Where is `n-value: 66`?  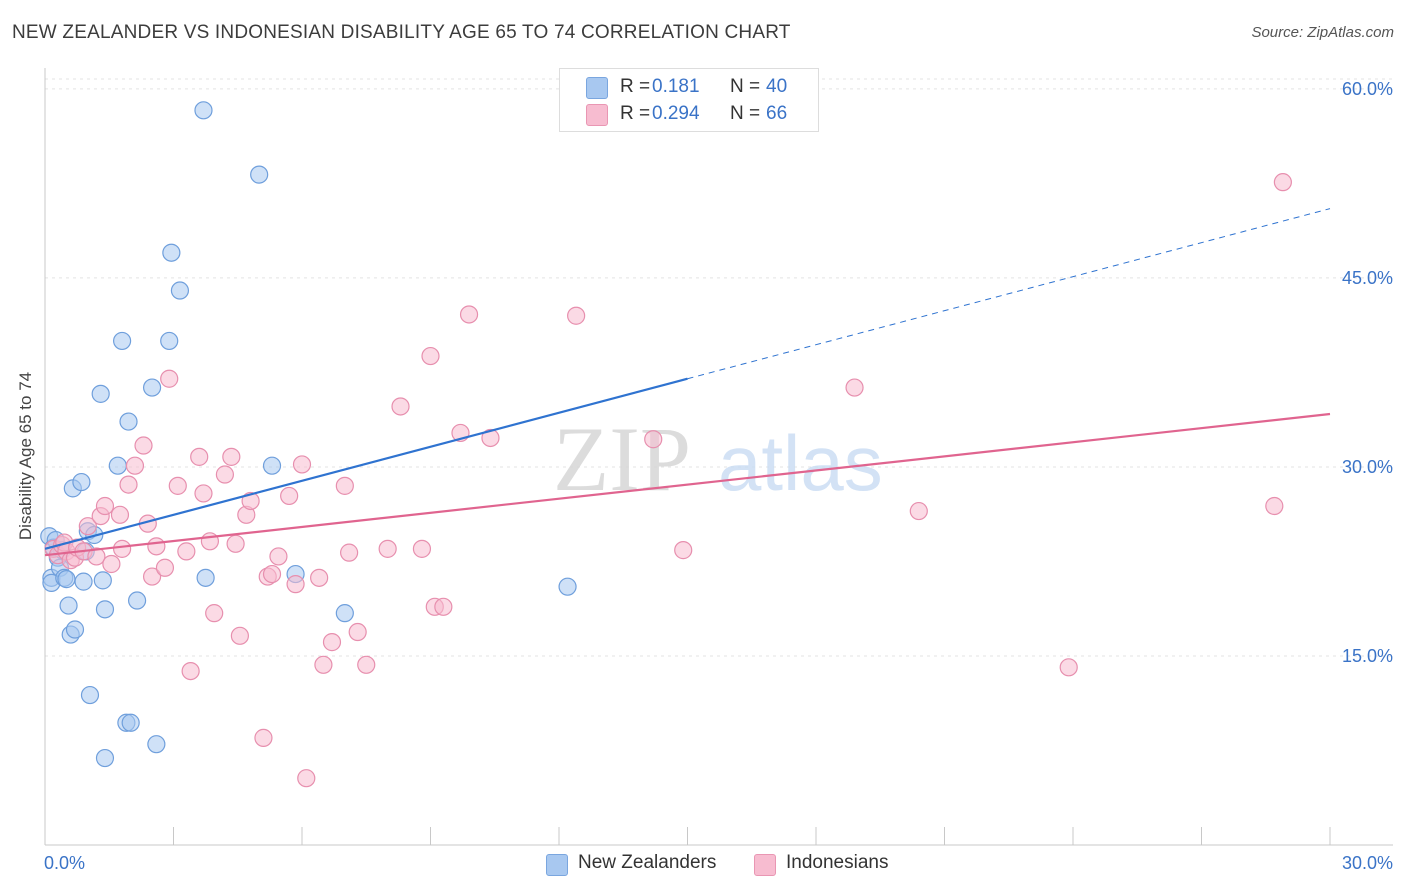
n-value: 66 is located at coordinates (777, 113).